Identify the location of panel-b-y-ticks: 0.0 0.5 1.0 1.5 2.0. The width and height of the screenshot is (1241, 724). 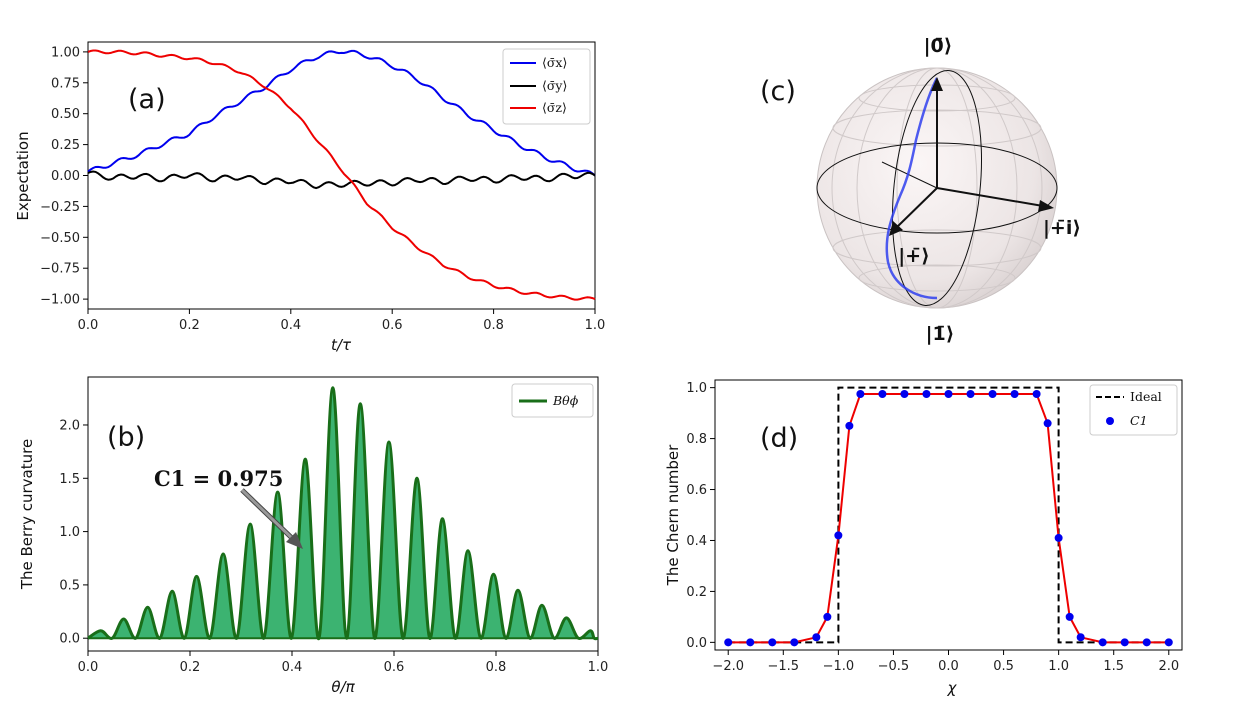
(73, 532).